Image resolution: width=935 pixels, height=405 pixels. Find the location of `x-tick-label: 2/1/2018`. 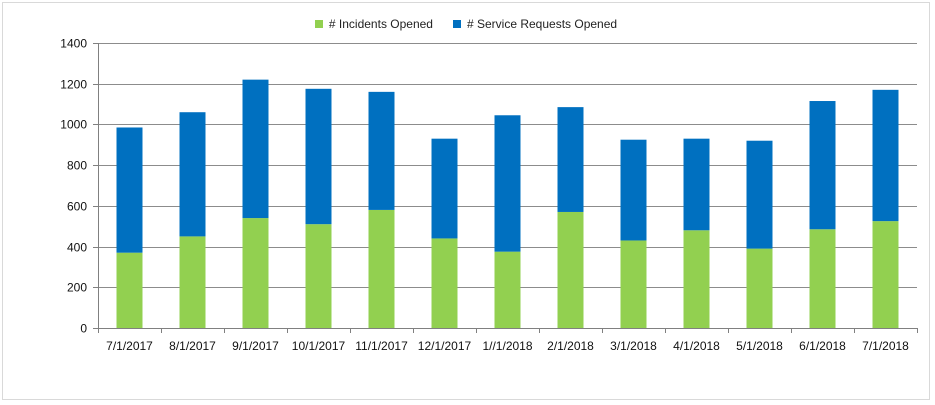

x-tick-label: 2/1/2018 is located at coordinates (570, 346).